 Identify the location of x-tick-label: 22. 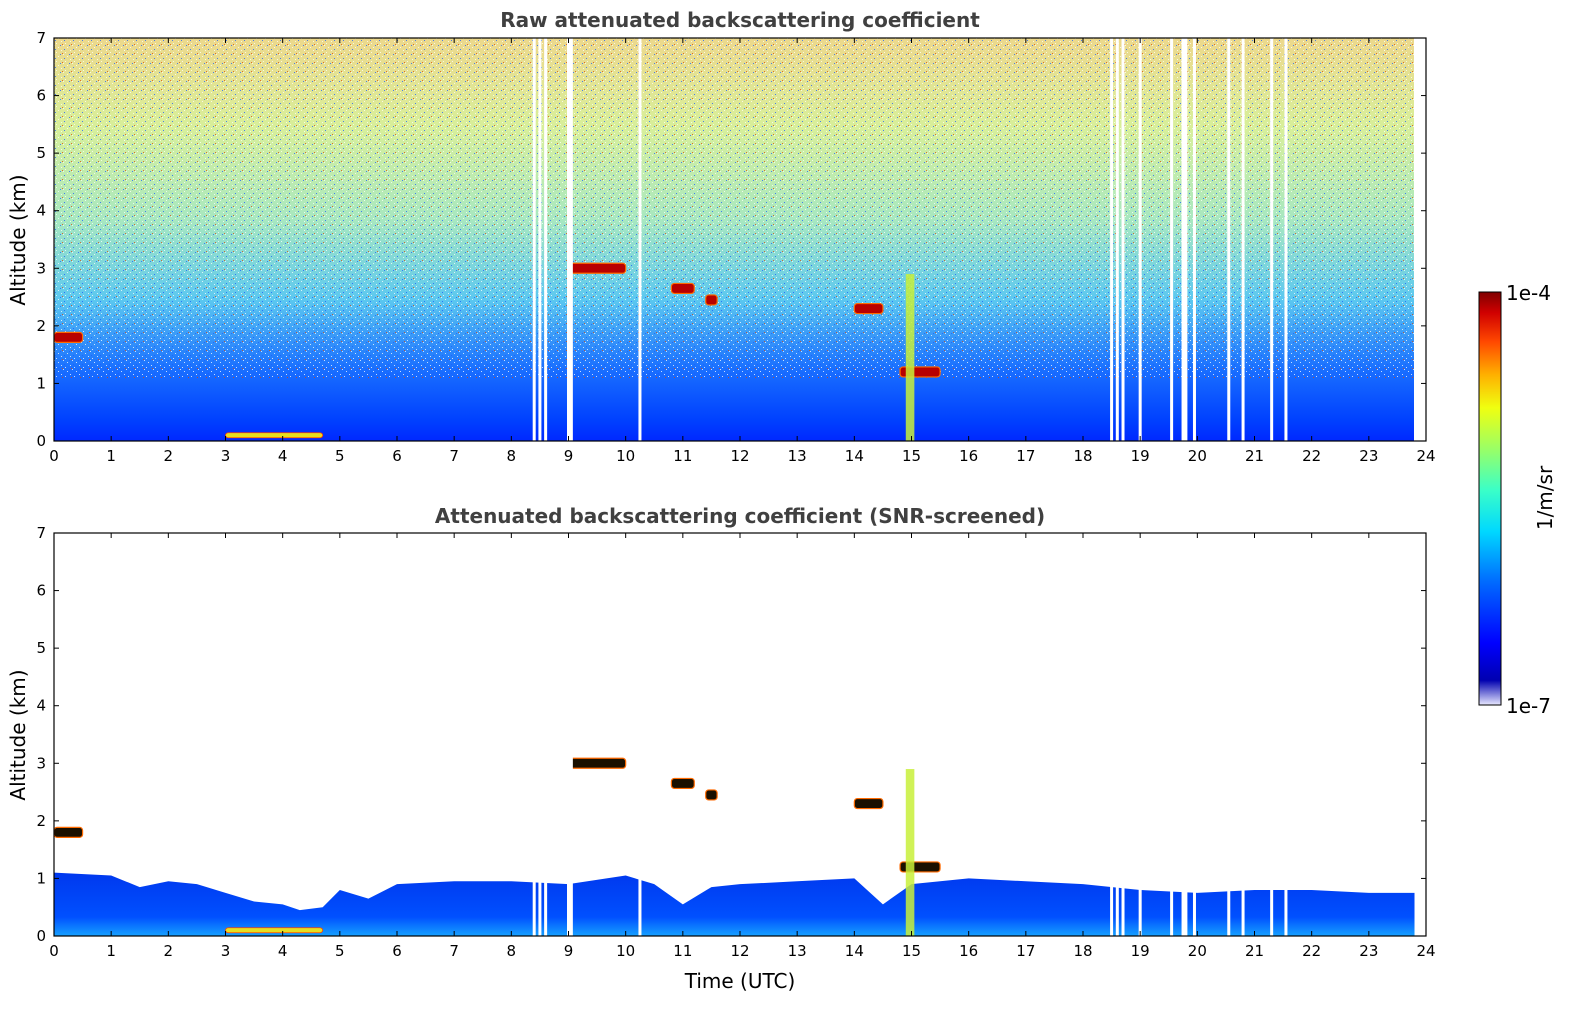
(1311, 456).